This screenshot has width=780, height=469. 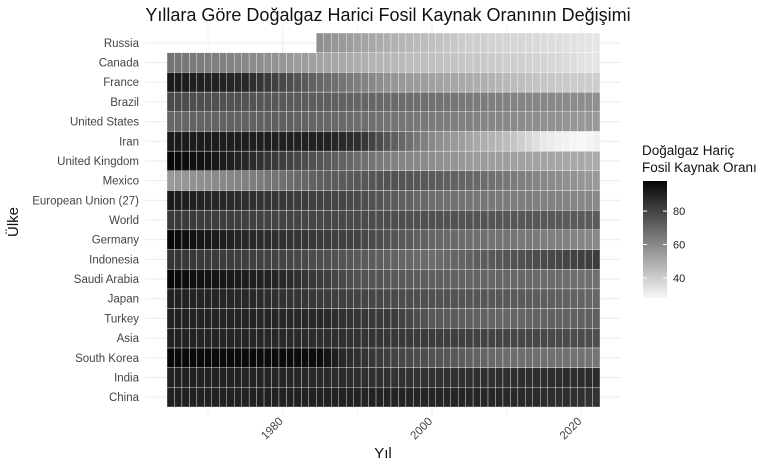 I want to click on y-tick-label: Asia, so click(x=128, y=339).